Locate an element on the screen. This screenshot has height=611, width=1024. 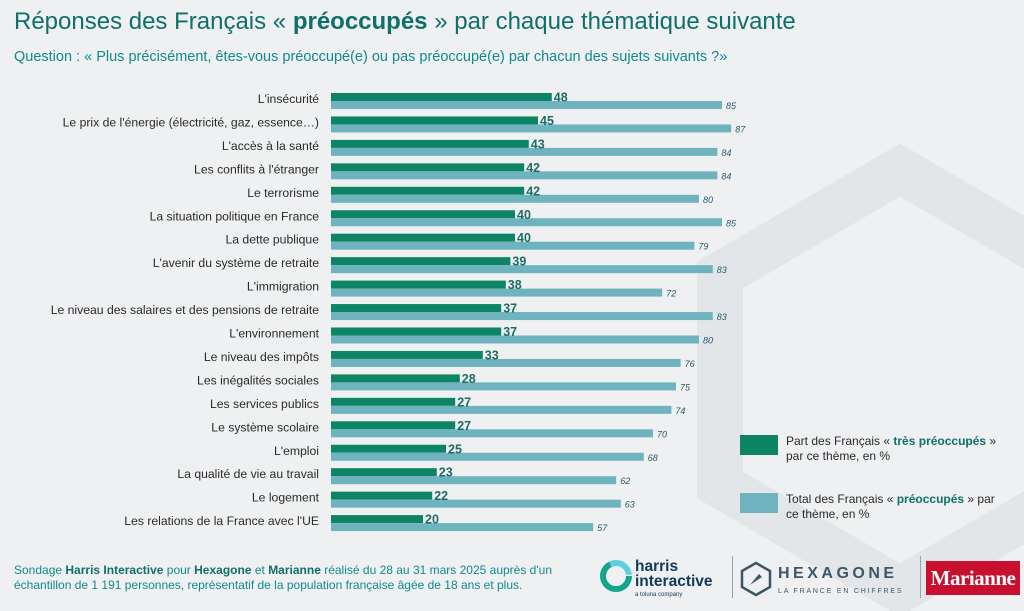
category-label: L'immigration is located at coordinates (283, 287).